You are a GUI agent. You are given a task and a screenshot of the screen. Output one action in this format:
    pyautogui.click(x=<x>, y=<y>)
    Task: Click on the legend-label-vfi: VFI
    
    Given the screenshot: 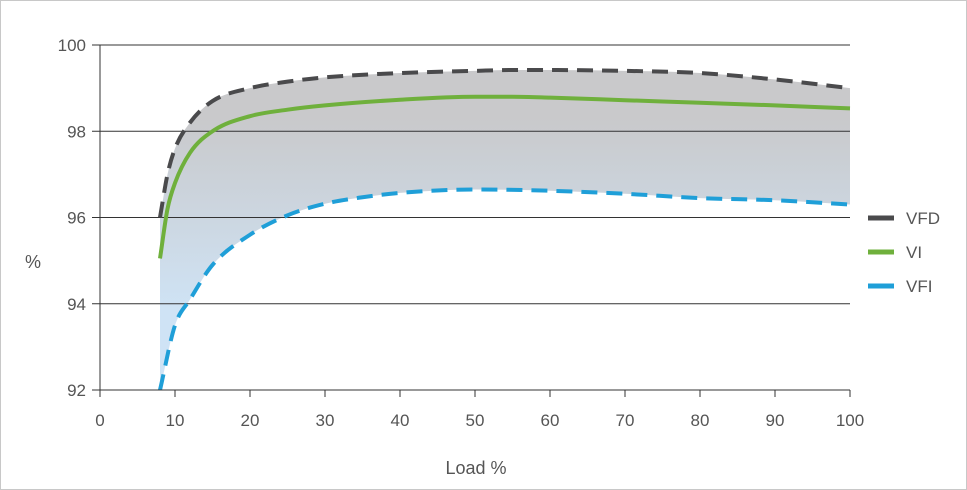 What is the action you would take?
    pyautogui.click(x=919, y=286)
    